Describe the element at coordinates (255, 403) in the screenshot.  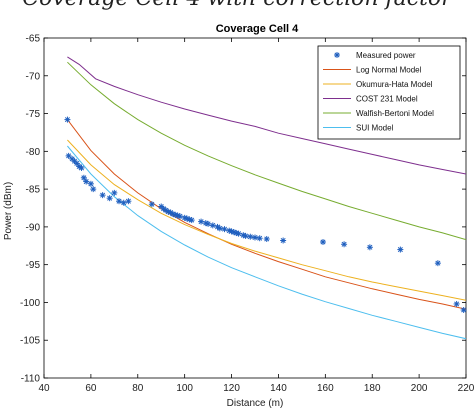
I see `x-axis-label: Distance (m)` at that location.